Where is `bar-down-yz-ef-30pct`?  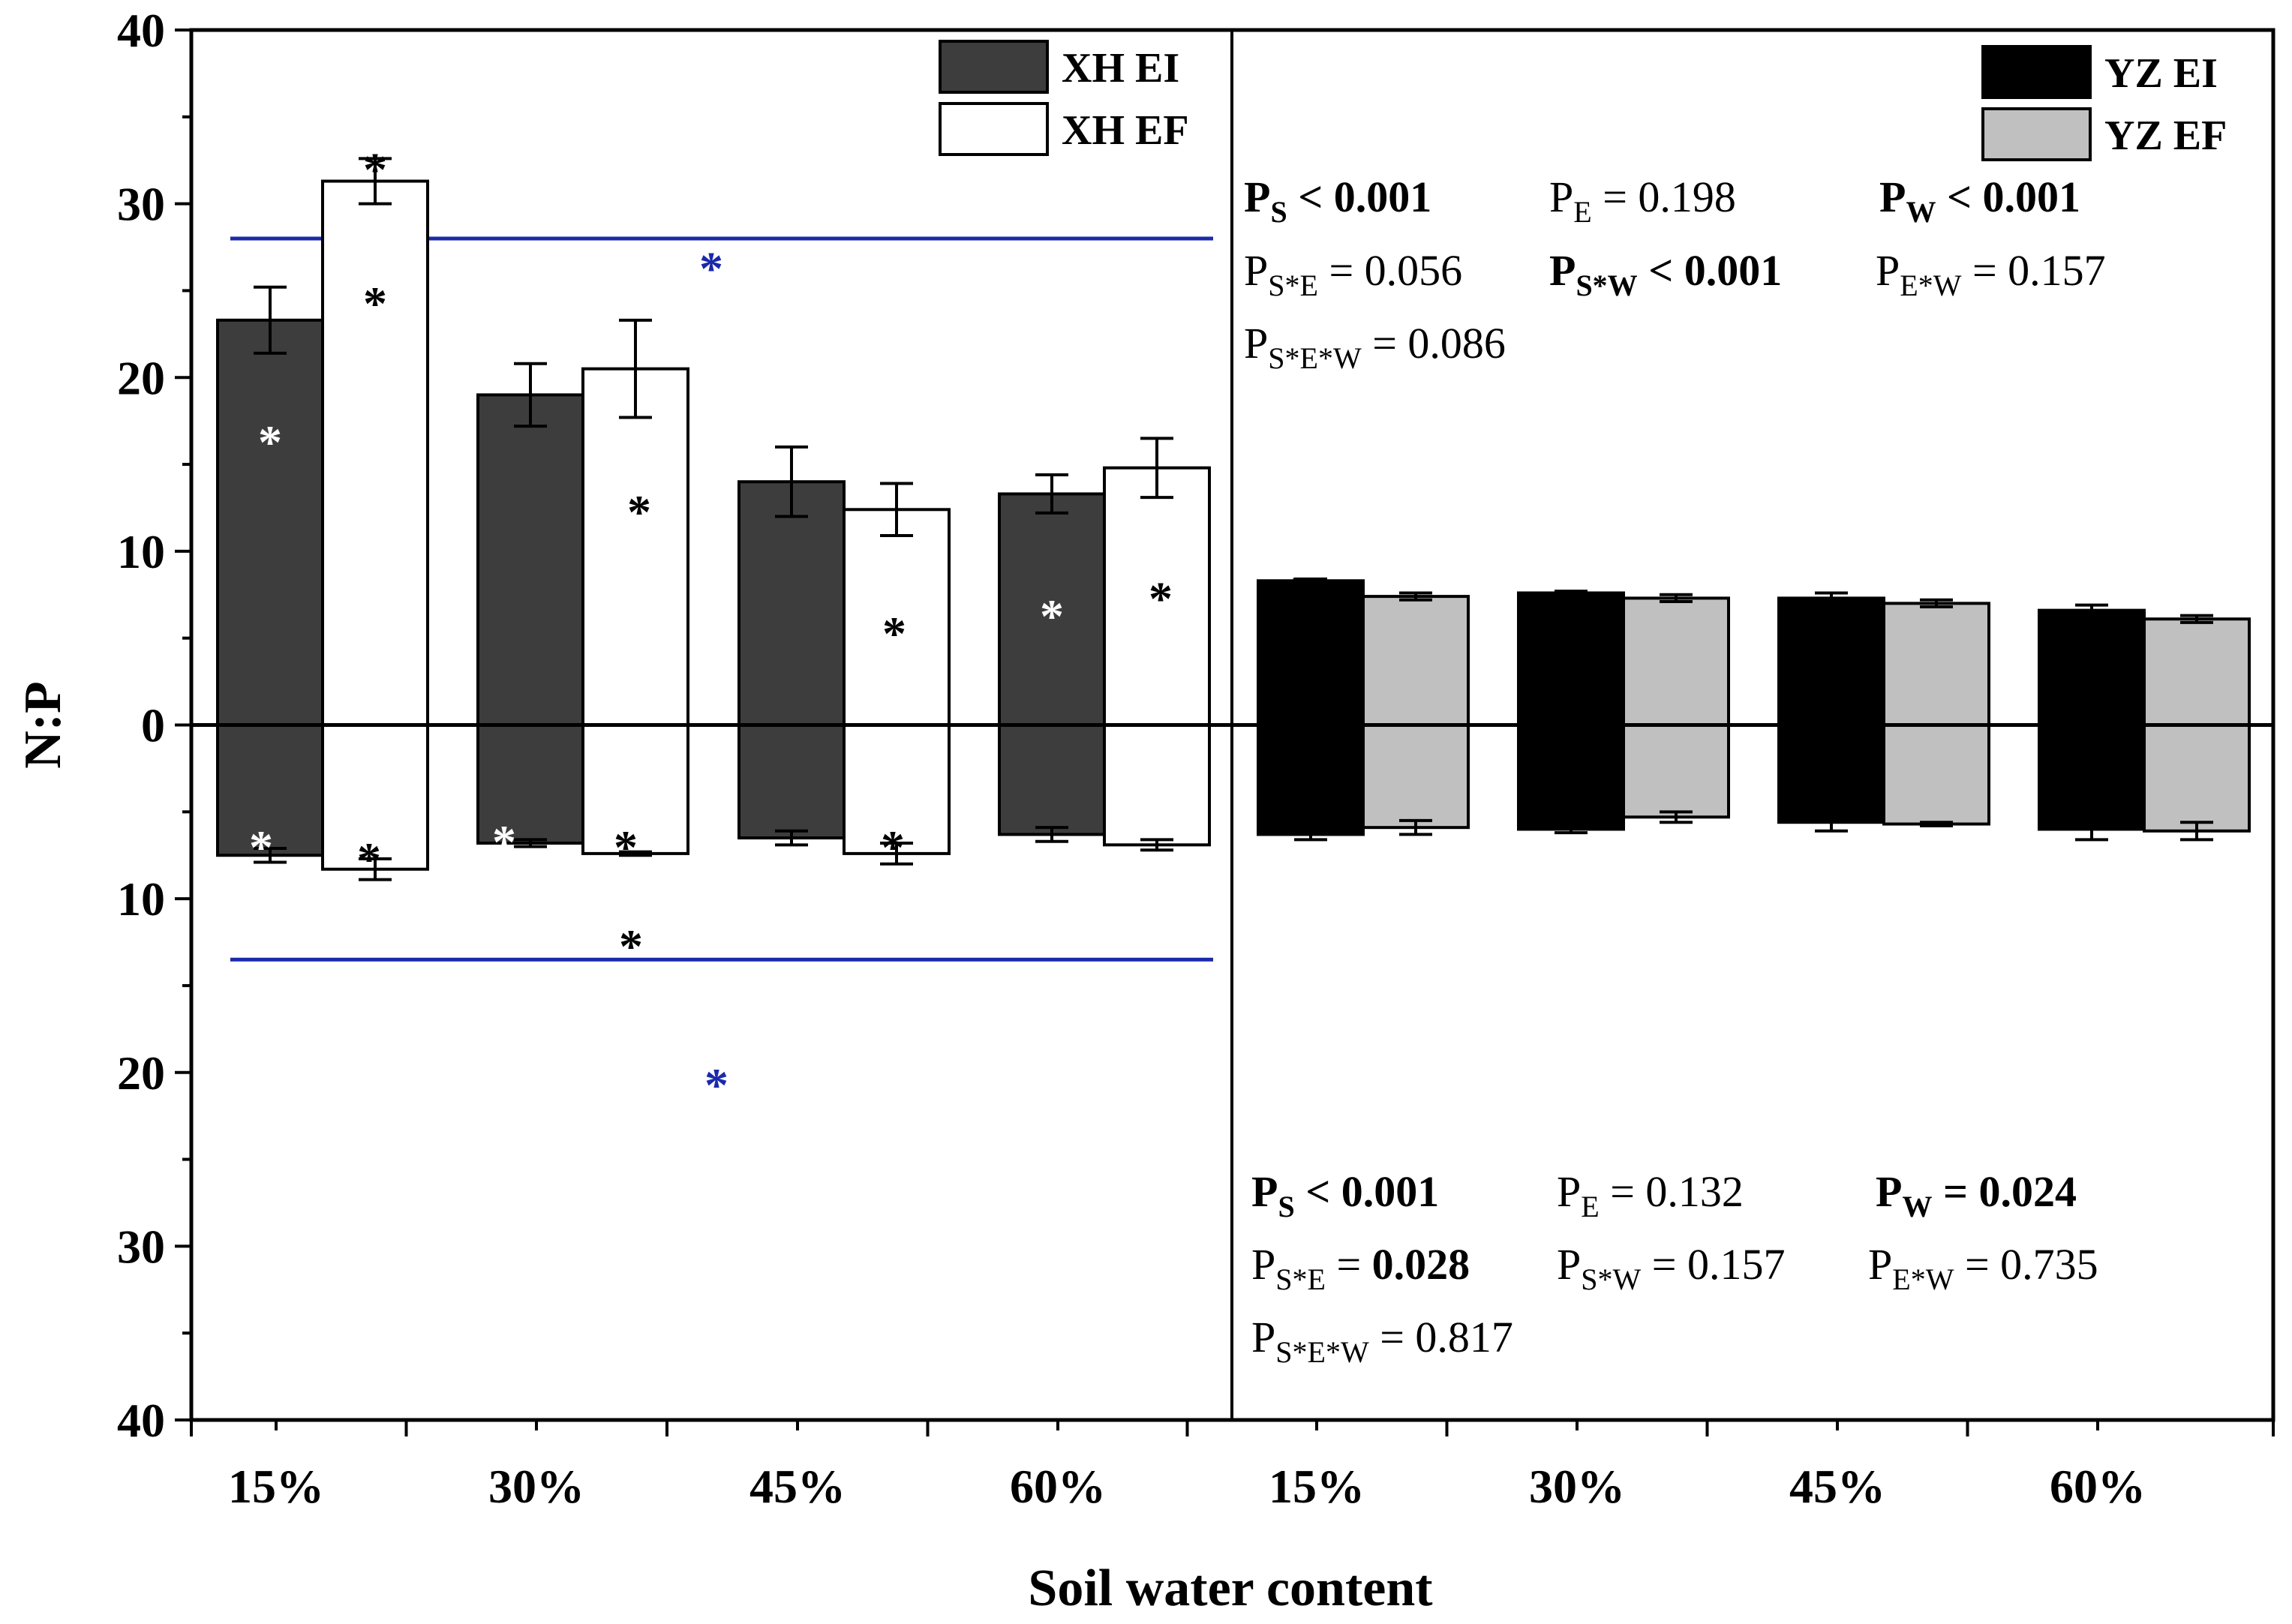
bar-down-yz-ef-30pct is located at coordinates (1676, 771).